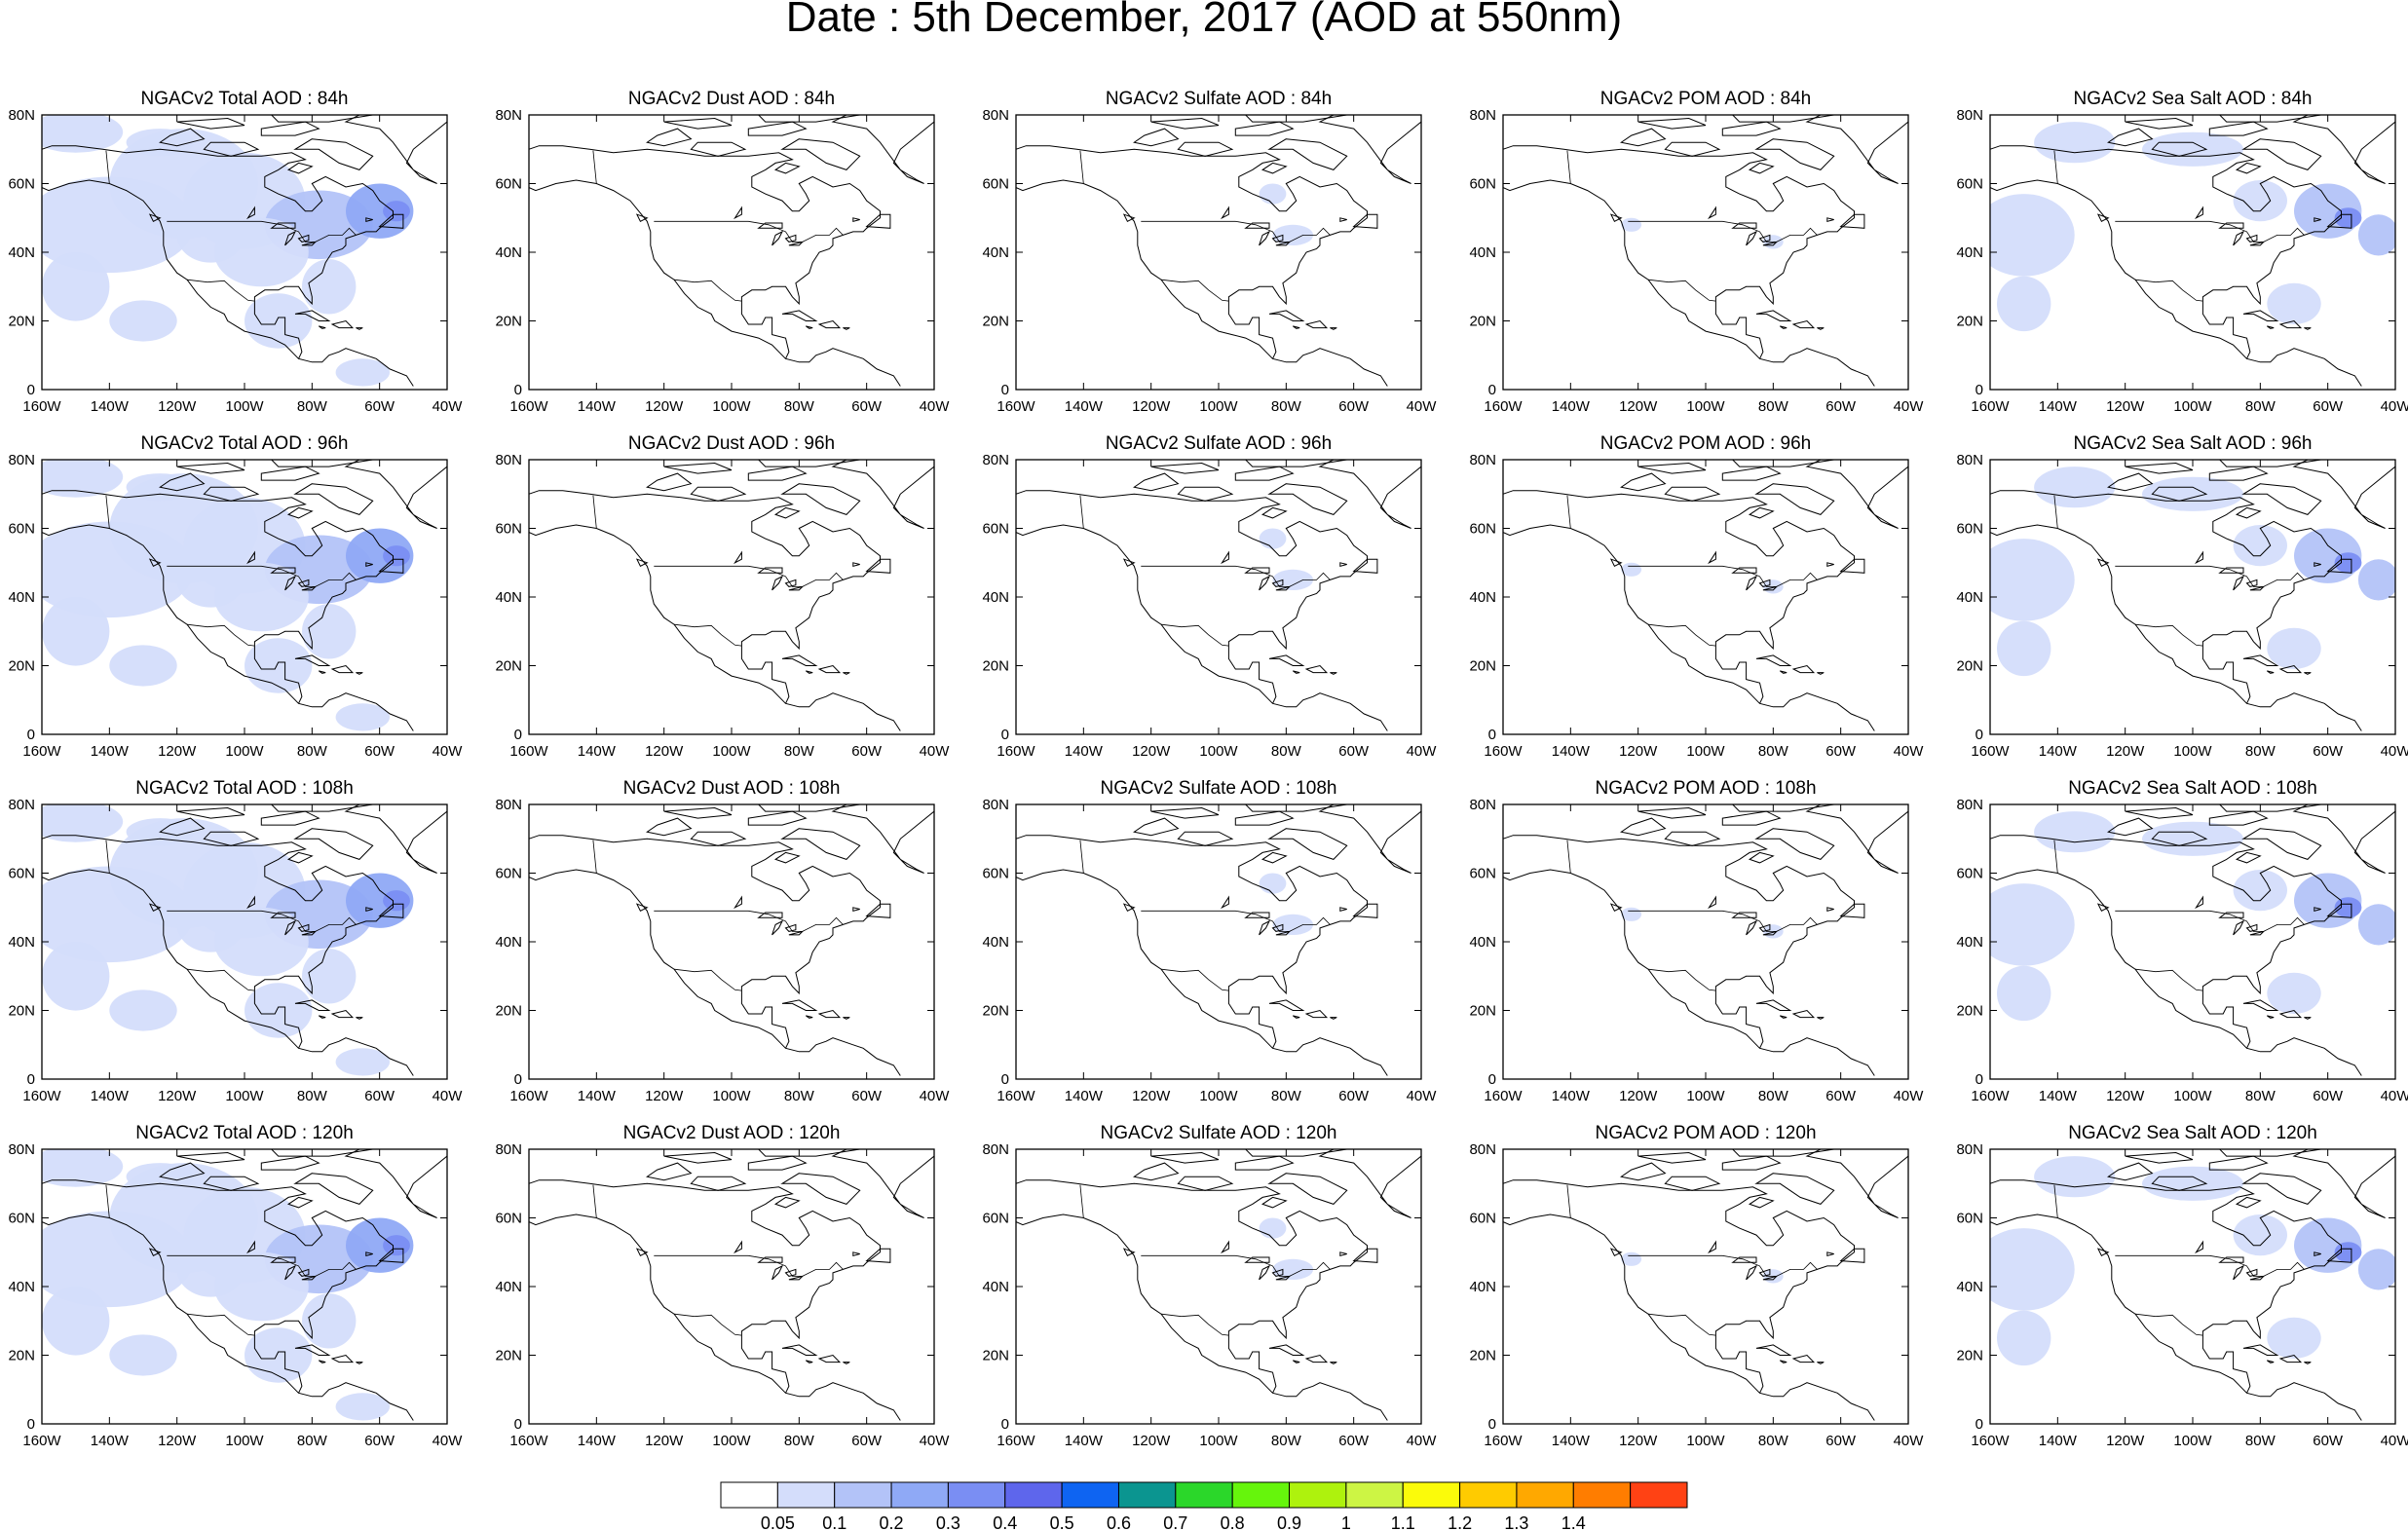  Describe the element at coordinates (1516, 1522) in the screenshot. I see `colorbar-label: 1.3` at that location.